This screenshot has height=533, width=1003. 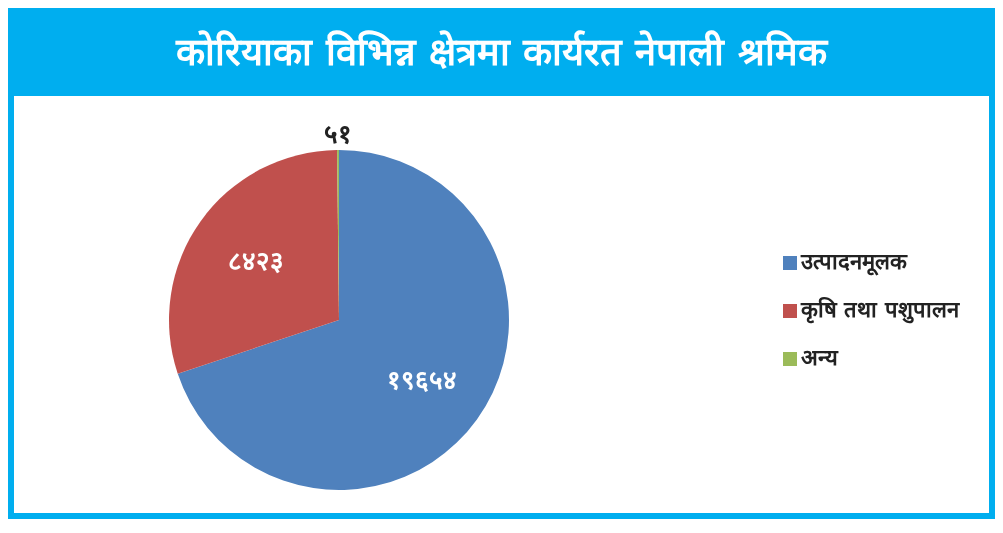 I want to click on data-label: ८४२३, so click(x=255, y=260).